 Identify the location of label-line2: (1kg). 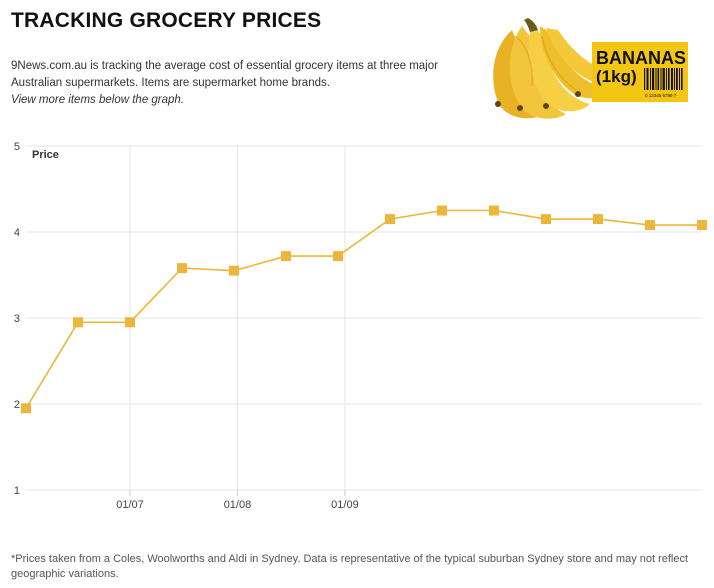
(616, 76).